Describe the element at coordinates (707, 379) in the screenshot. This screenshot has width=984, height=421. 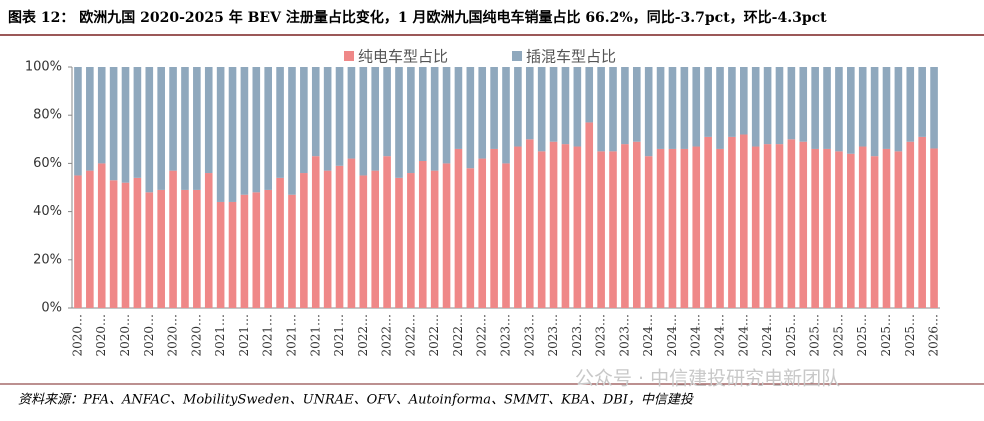
I see `watermark: 公众号 · 中信建投研究电新团队` at that location.